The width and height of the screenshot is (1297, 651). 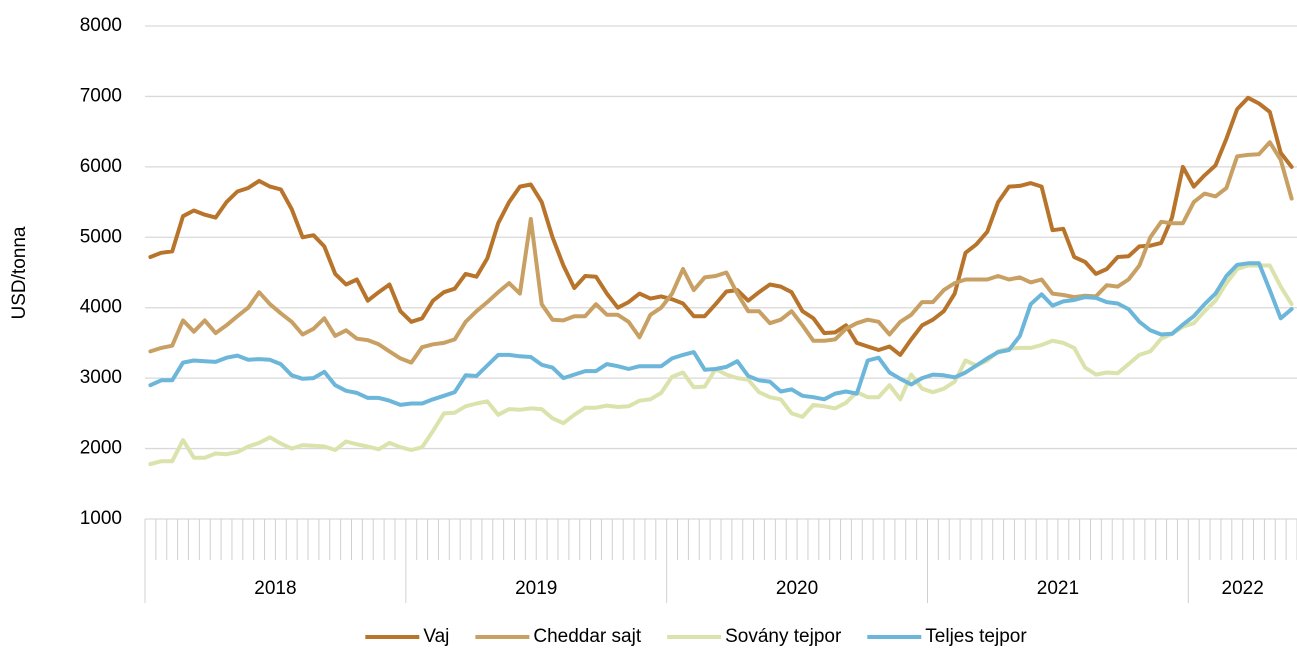 I want to click on y-tick-label: 3000, so click(x=101, y=377).